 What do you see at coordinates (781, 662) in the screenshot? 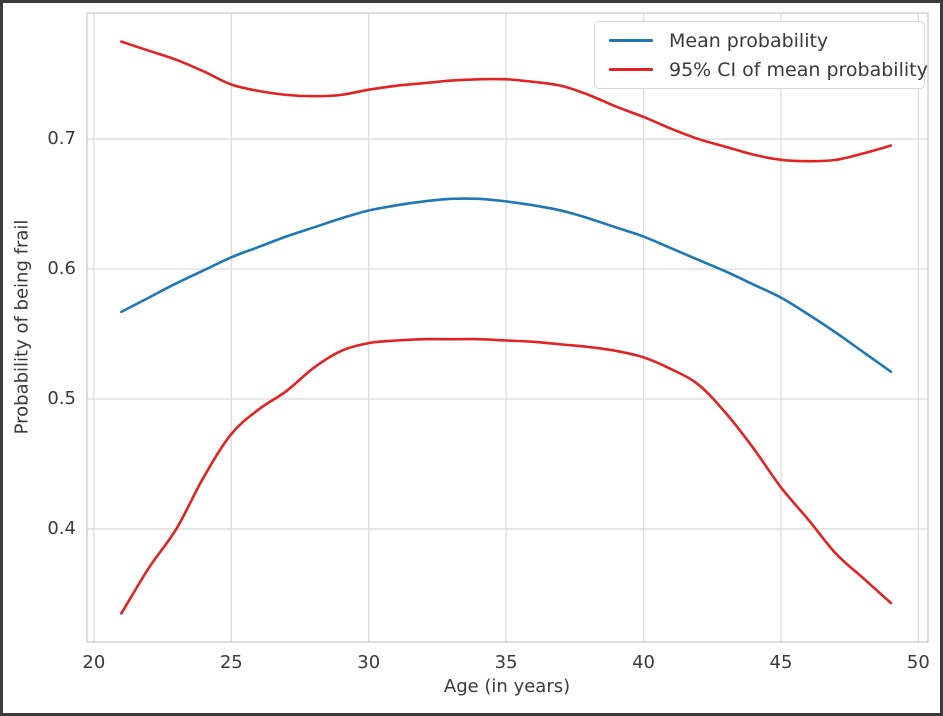
I see `x-tick-label-45: 45` at bounding box center [781, 662].